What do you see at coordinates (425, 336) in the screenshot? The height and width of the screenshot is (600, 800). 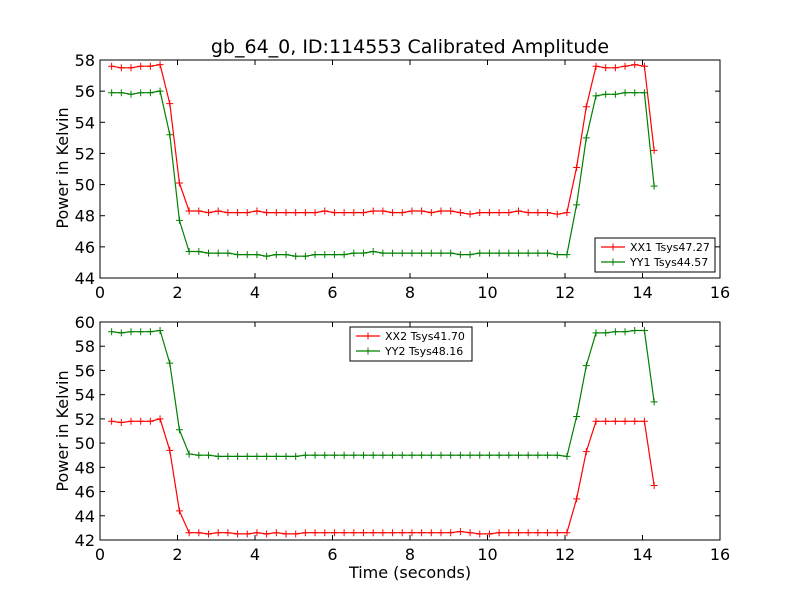 I see `legend-label: XX2 Tsys41.70` at bounding box center [425, 336].